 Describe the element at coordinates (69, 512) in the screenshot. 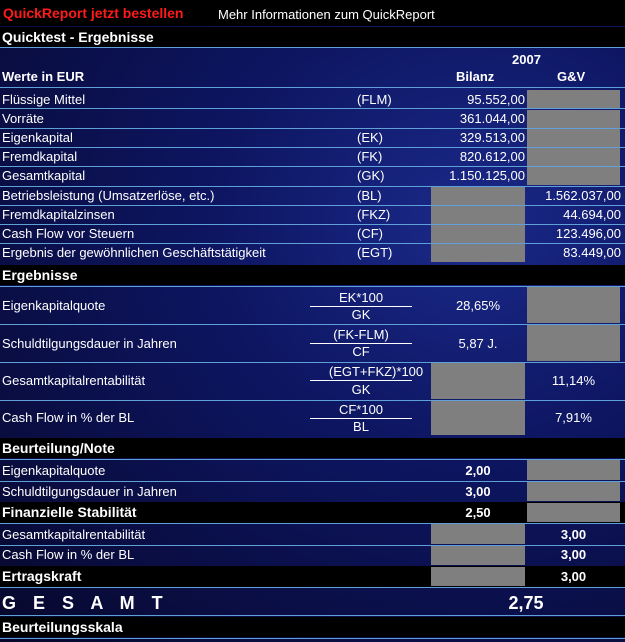

I see `subtotal-label: Finanzielle Stabilität` at that location.